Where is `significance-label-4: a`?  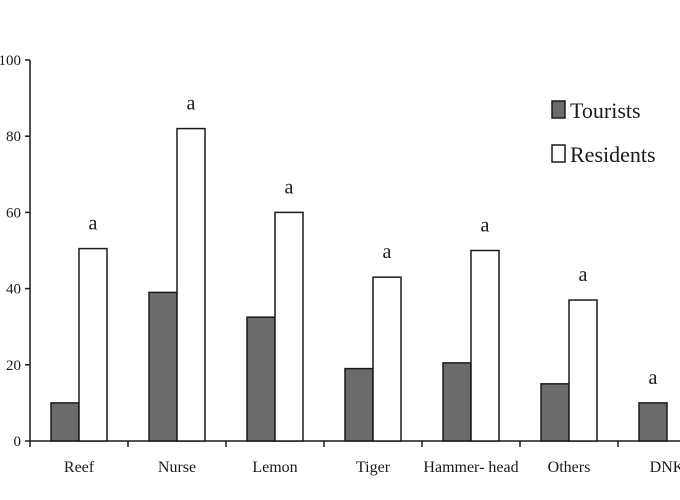 significance-label-4: a is located at coordinates (485, 226).